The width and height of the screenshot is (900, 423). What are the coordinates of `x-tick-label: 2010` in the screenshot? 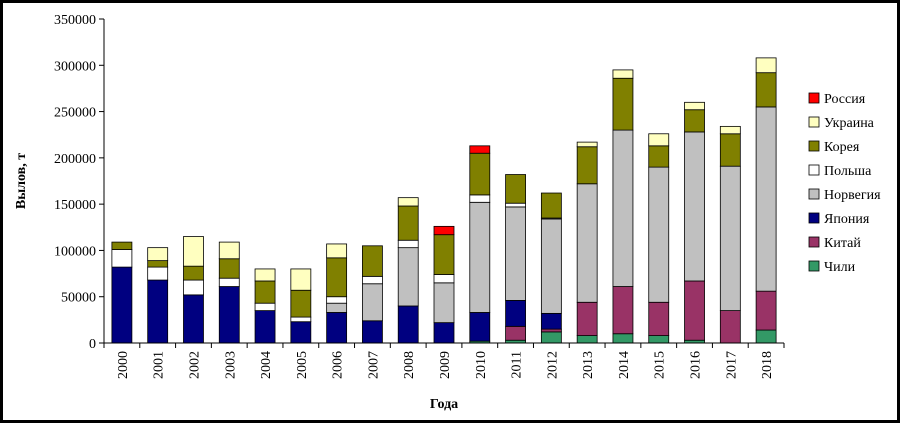 It's located at (481, 365).